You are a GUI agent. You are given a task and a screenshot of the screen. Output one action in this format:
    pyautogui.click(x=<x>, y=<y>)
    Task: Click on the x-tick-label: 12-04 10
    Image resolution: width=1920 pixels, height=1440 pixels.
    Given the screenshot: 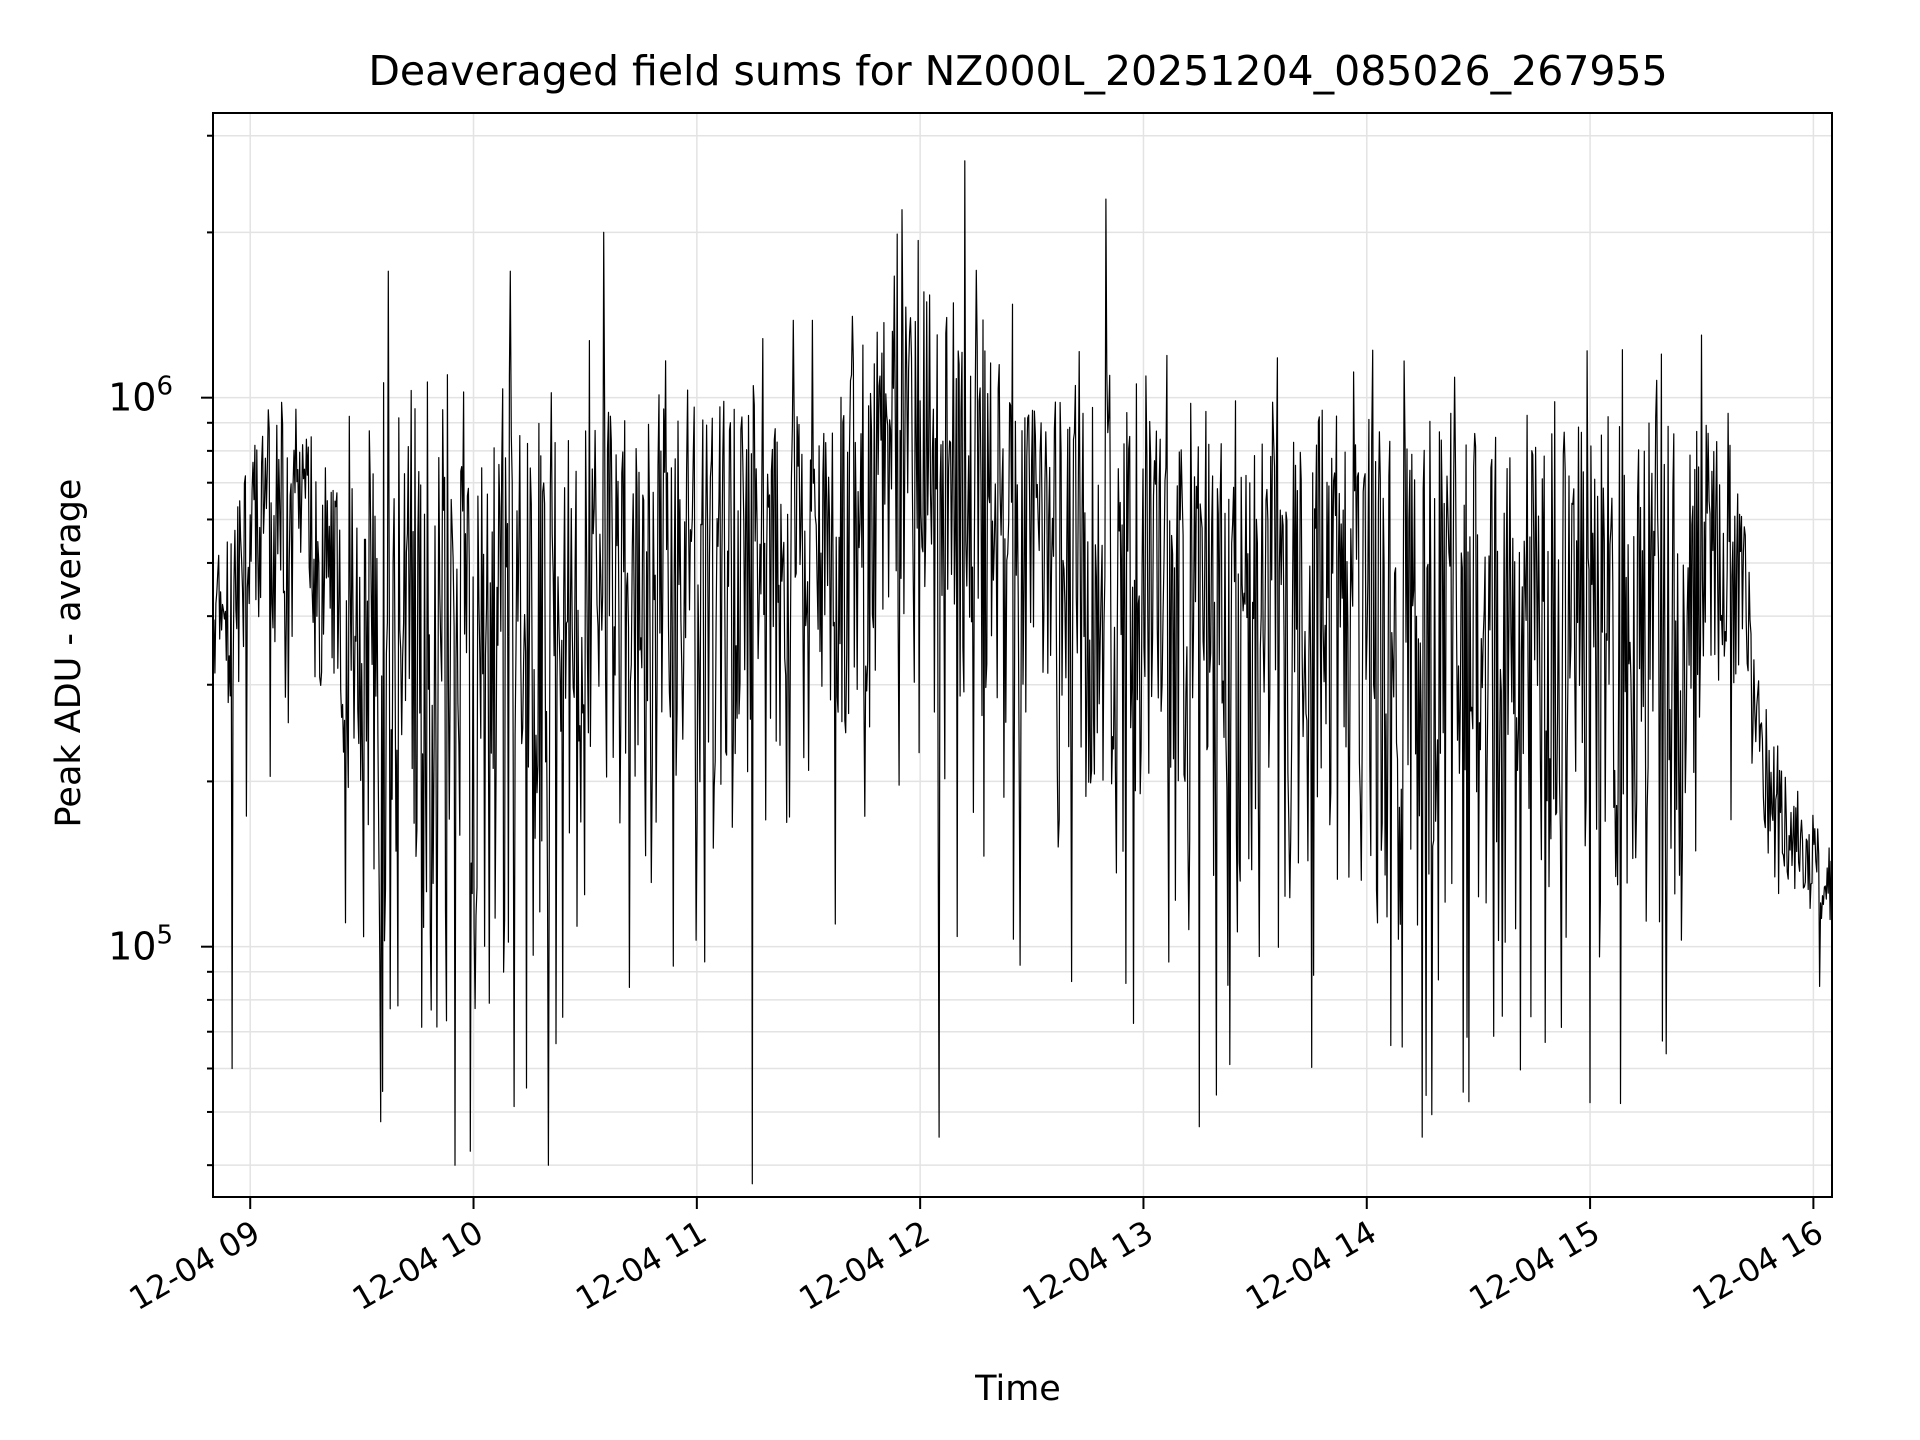 What is the action you would take?
    pyautogui.click(x=418, y=1265)
    